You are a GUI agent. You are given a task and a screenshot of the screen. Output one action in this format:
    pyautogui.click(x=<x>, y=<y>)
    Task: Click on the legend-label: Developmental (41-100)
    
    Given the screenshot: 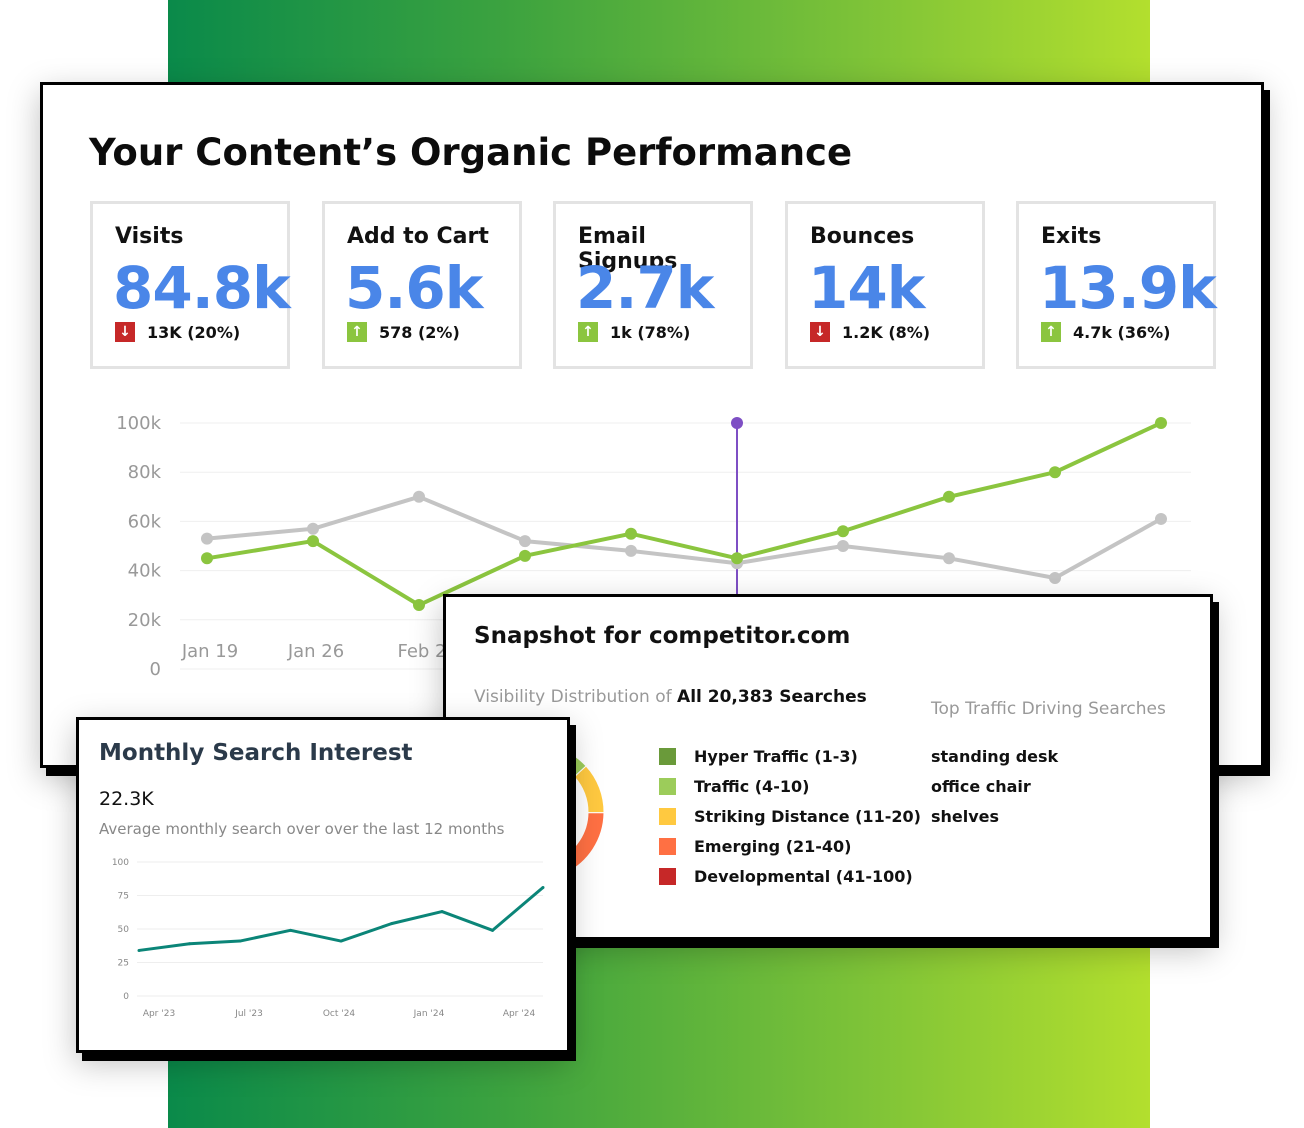 What is the action you would take?
    pyautogui.click(x=803, y=876)
    